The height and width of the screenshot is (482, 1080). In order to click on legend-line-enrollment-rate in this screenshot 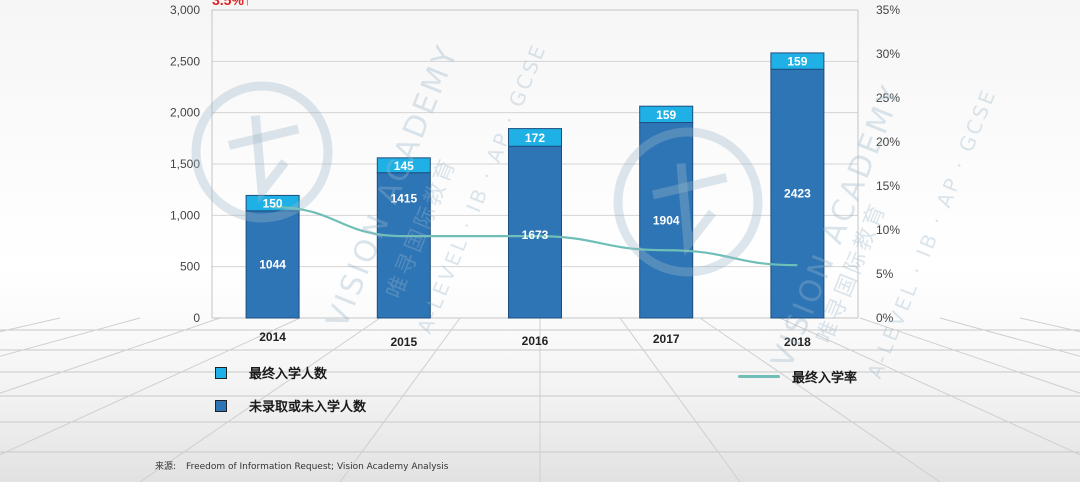, I will do `click(759, 376)`.